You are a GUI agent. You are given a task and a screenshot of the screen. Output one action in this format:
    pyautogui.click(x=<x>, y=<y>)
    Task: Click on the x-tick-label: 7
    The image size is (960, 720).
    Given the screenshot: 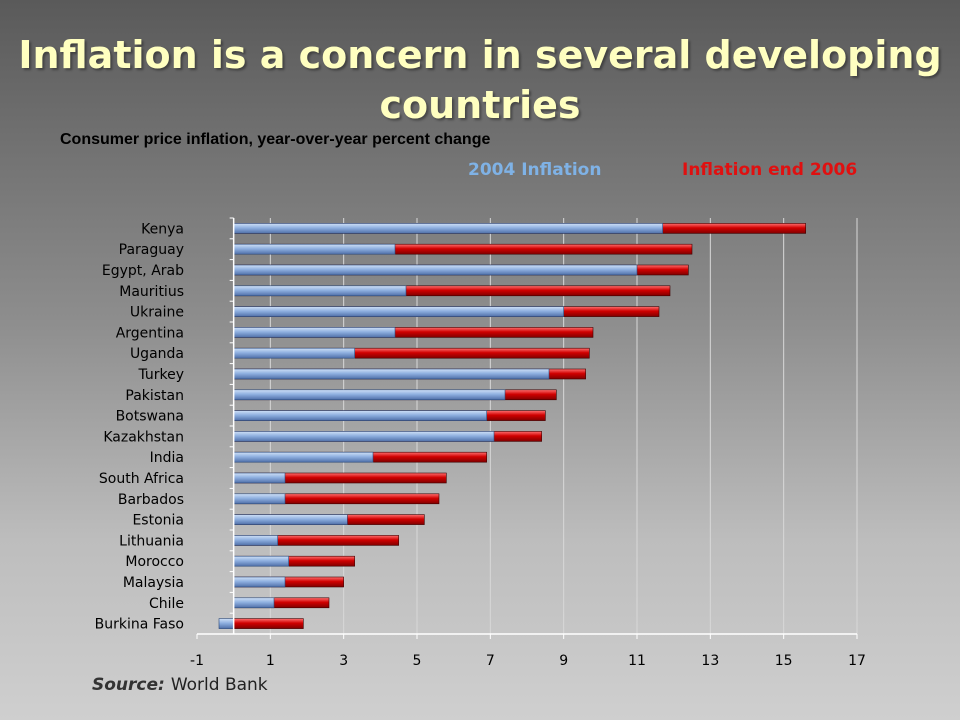 What is the action you would take?
    pyautogui.click(x=490, y=661)
    